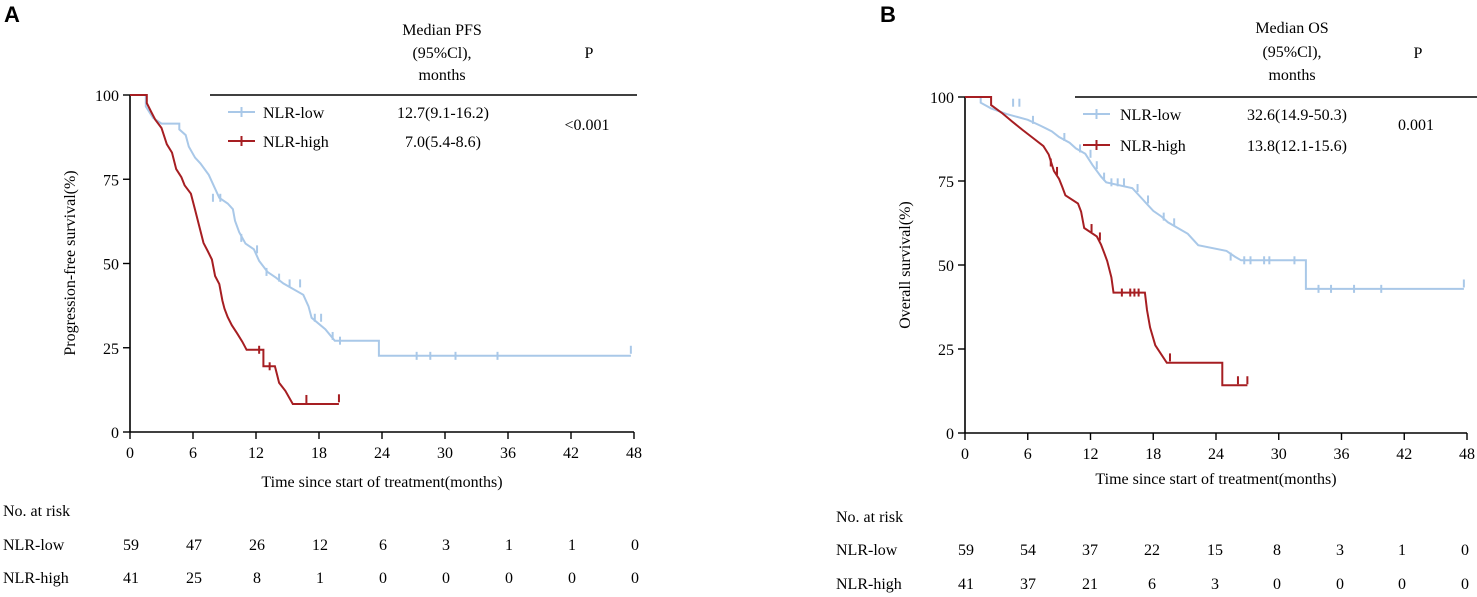 The height and width of the screenshot is (597, 1477). What do you see at coordinates (443, 113) in the screenshot?
I see `legend-median-value: 12.7(9.1-16.2)` at bounding box center [443, 113].